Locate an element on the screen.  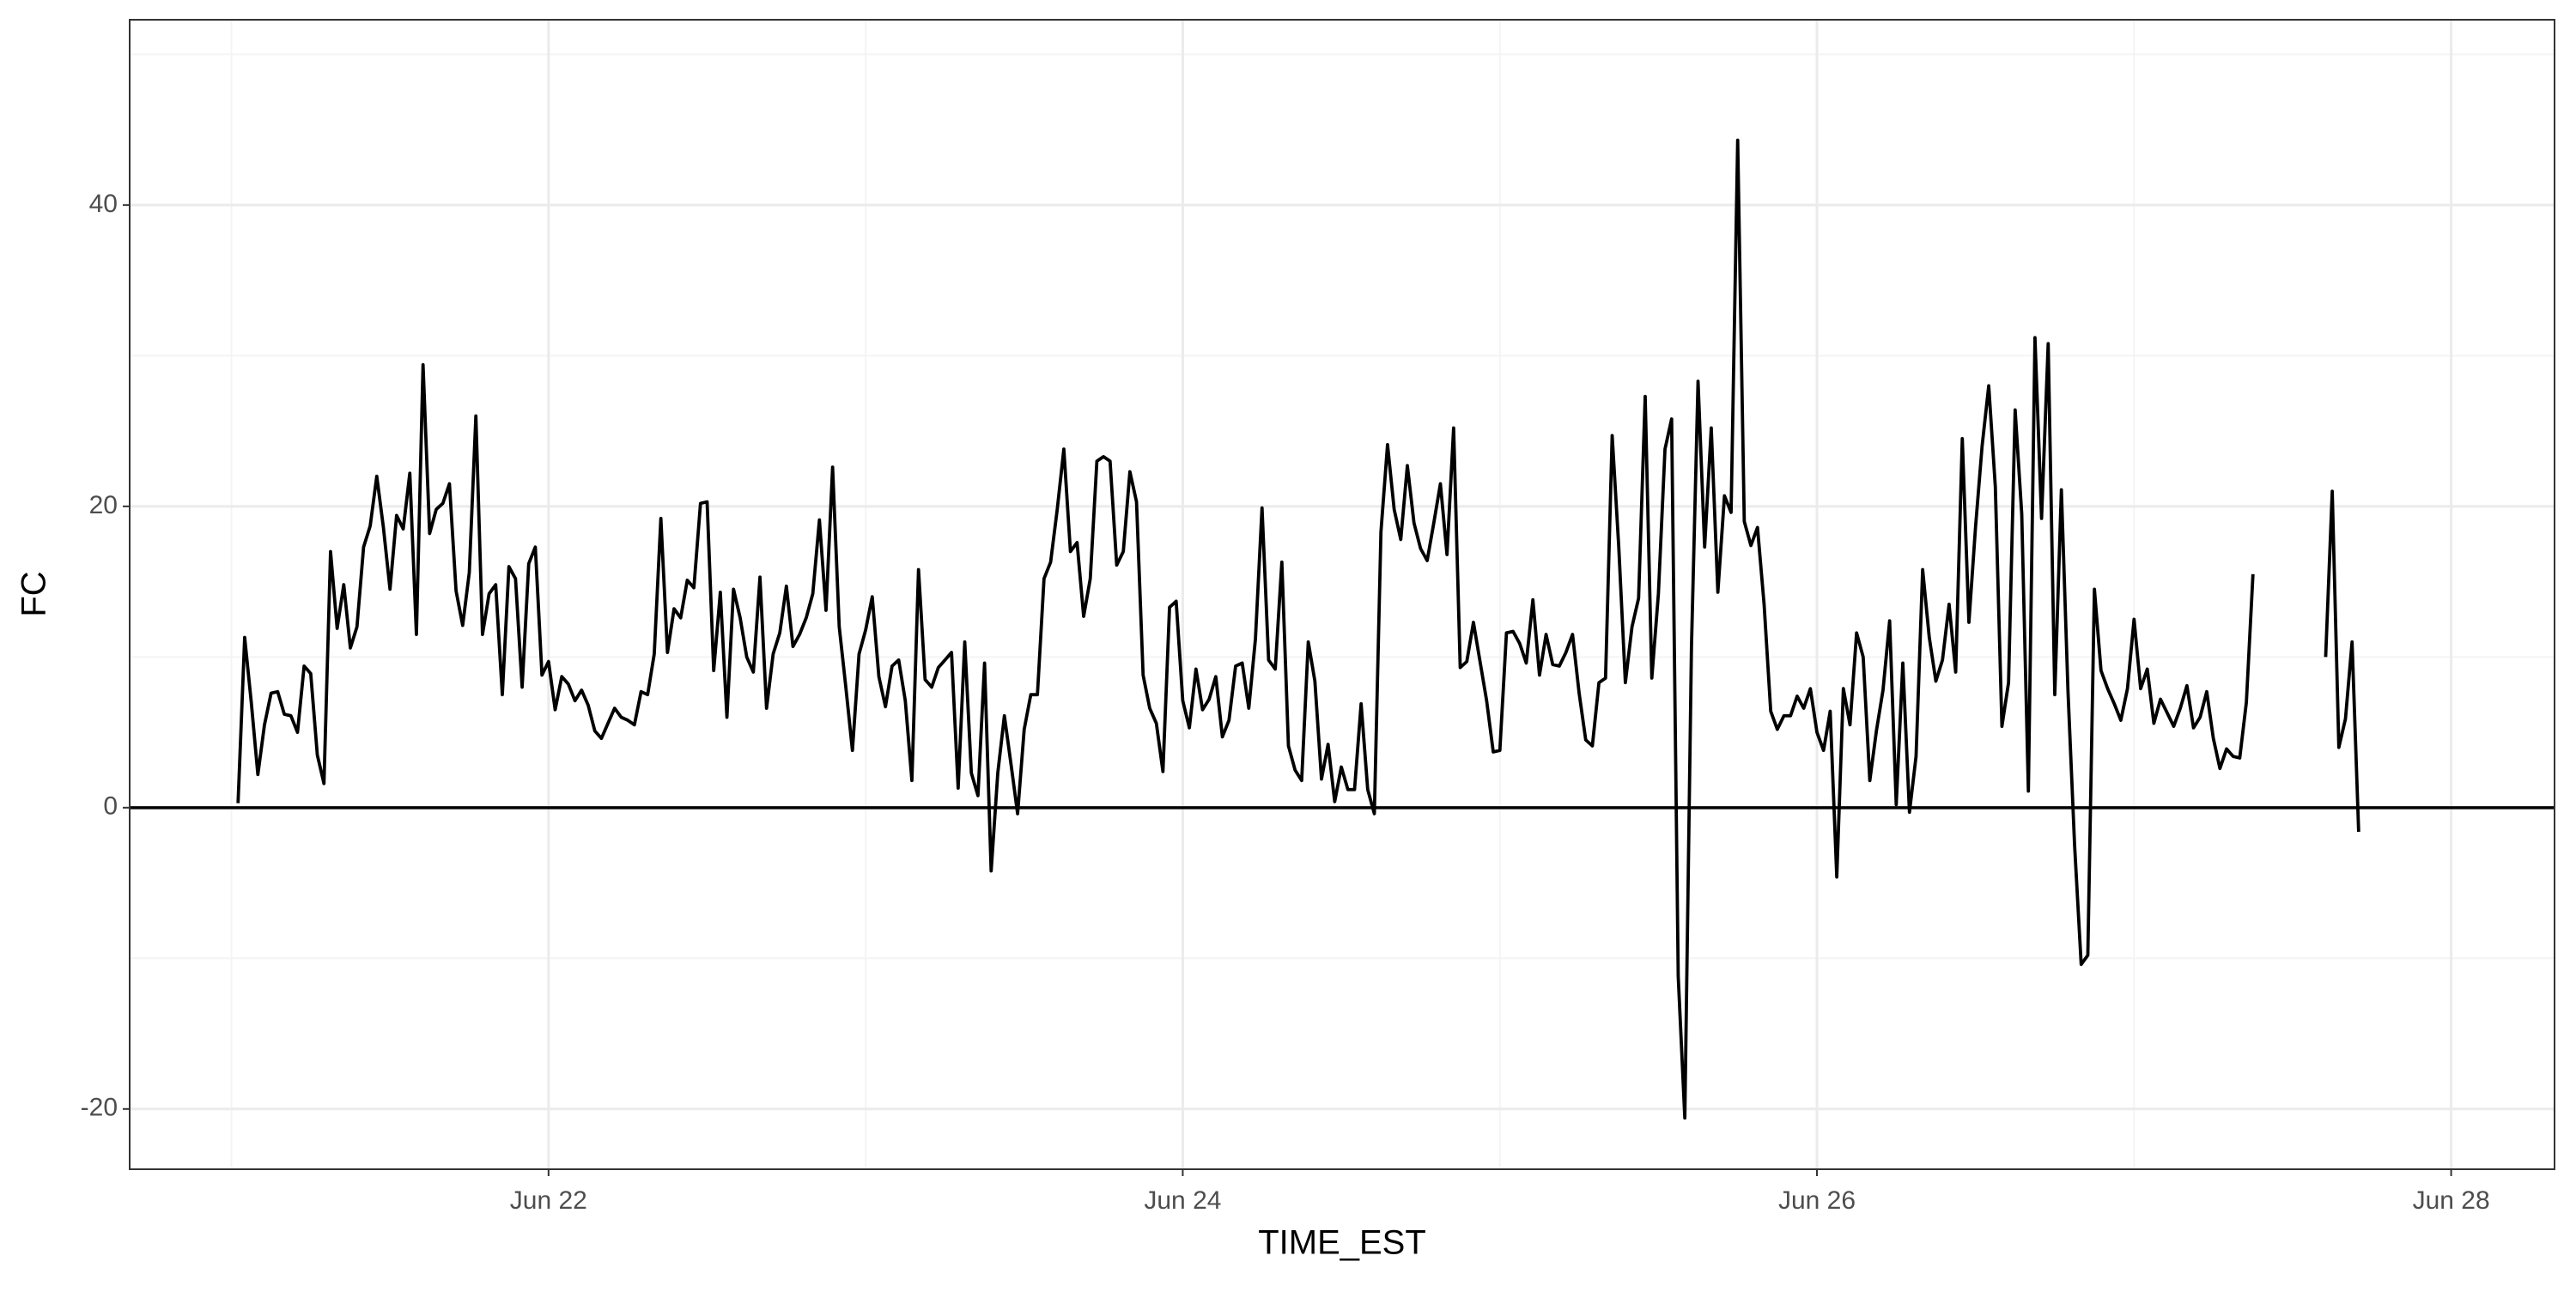
x-axis-title: TIME_EST is located at coordinates (1342, 1243).